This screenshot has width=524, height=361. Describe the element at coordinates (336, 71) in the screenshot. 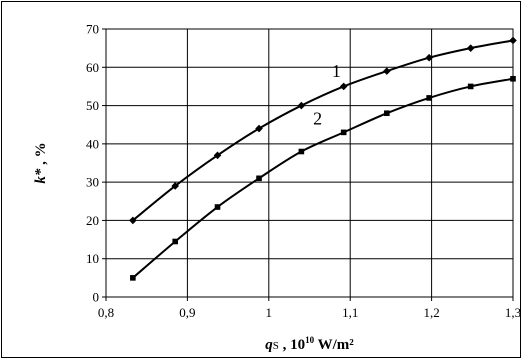

I see `curve-label: 1` at that location.